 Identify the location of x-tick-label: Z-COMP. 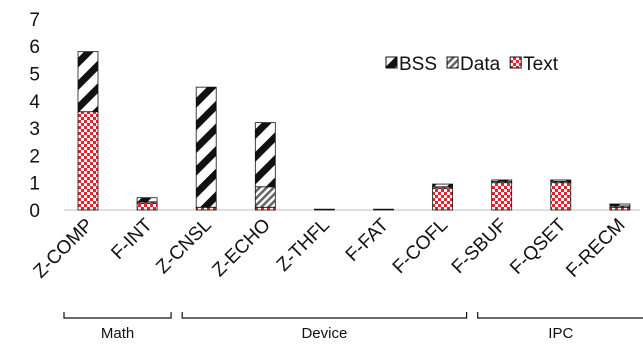
(64, 249).